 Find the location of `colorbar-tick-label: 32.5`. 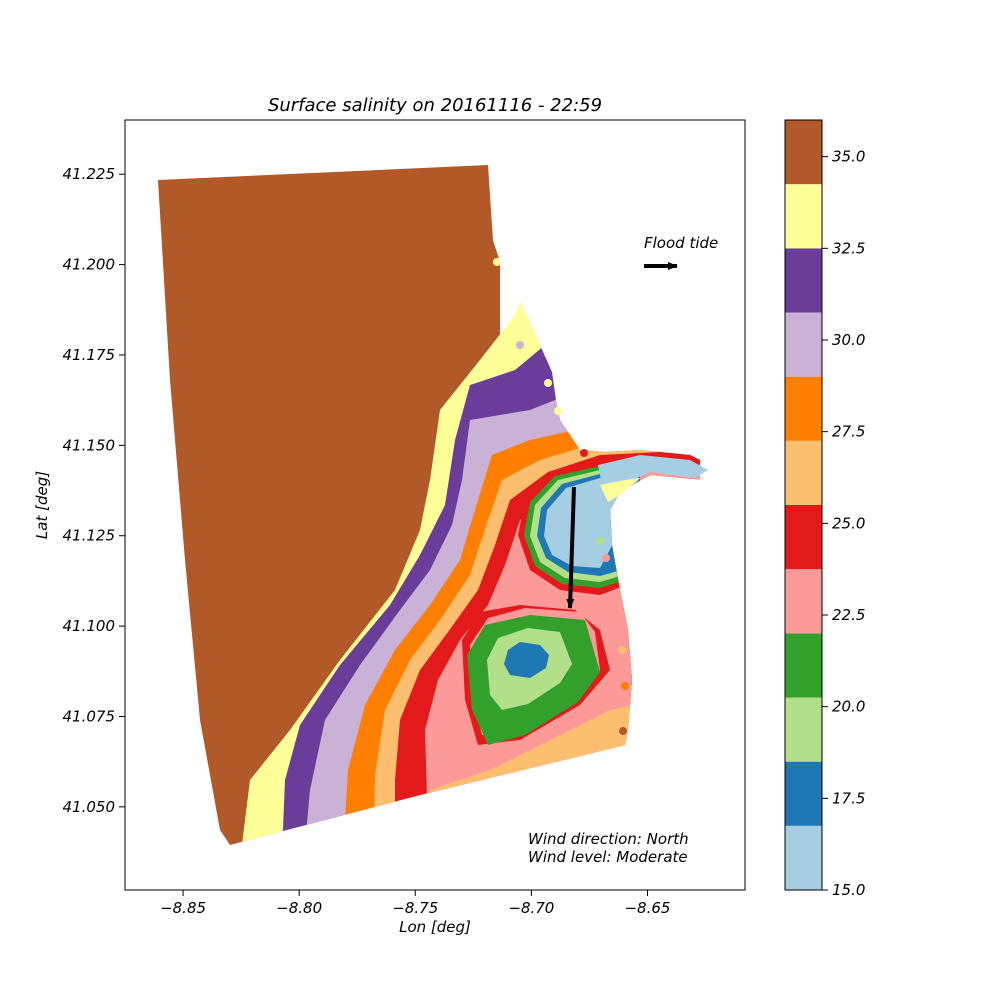

colorbar-tick-label: 32.5 is located at coordinates (848, 248).